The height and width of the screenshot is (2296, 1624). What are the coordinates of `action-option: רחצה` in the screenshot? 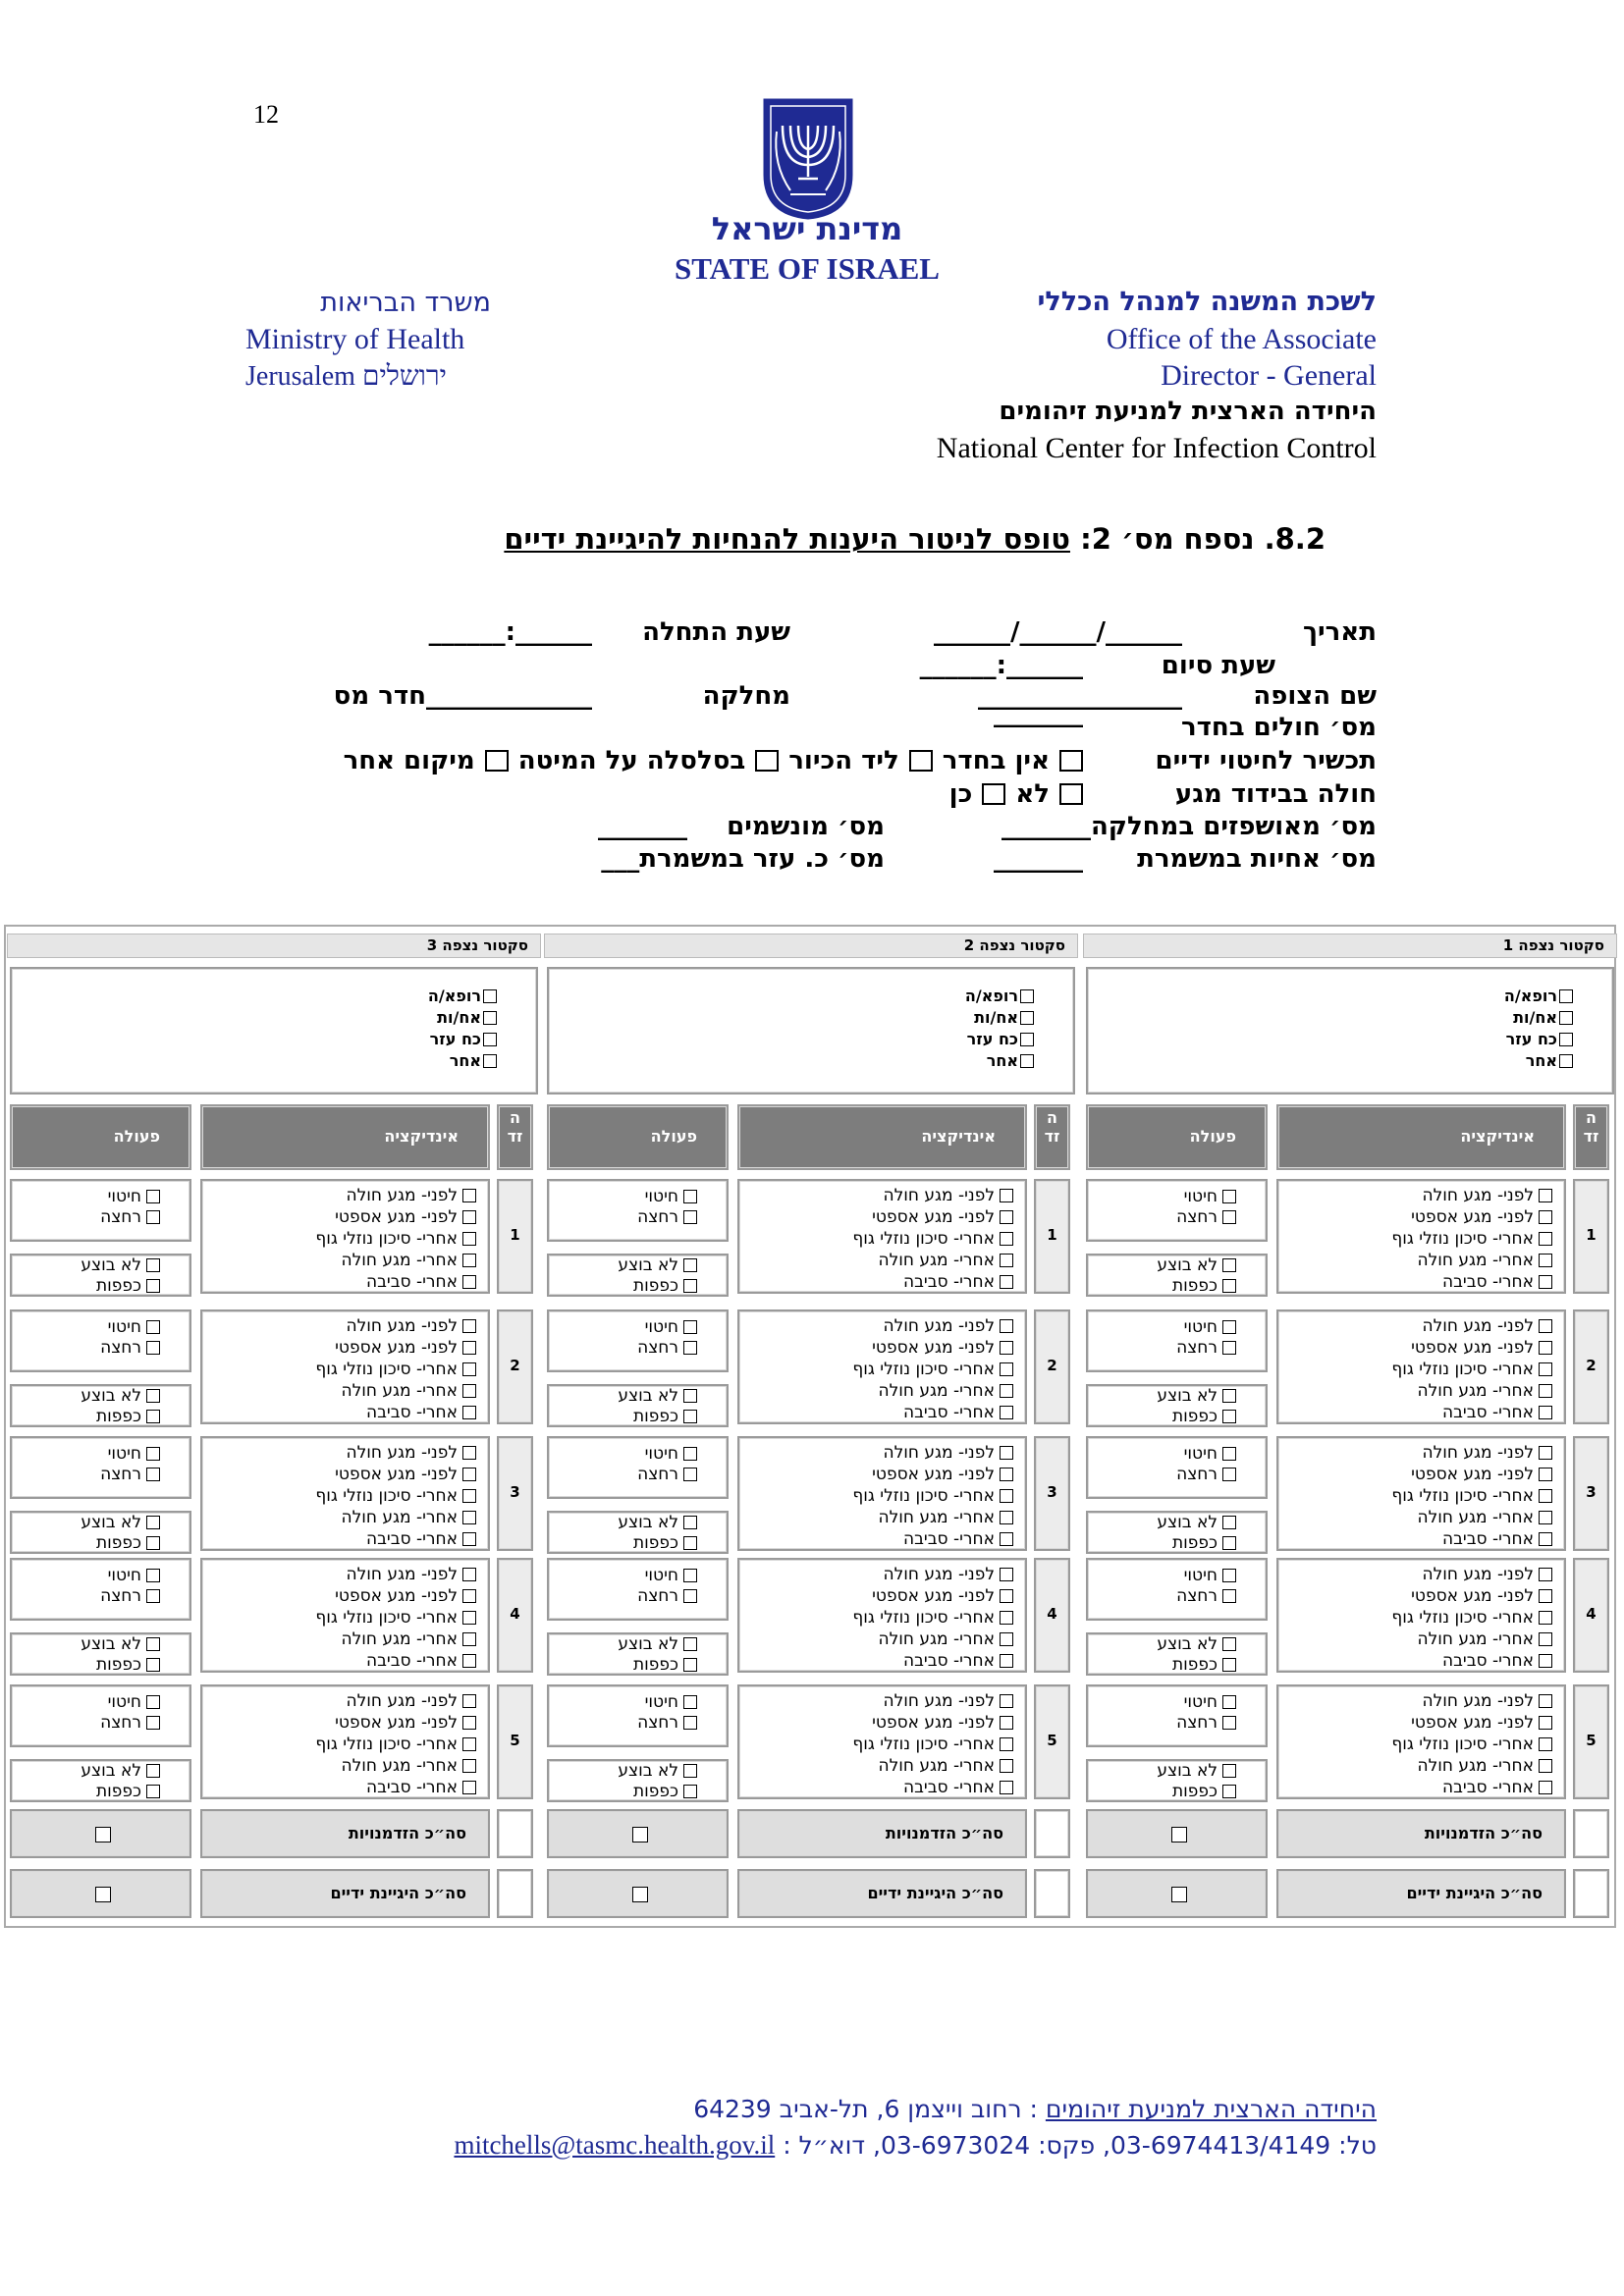 It's located at (130, 1474).